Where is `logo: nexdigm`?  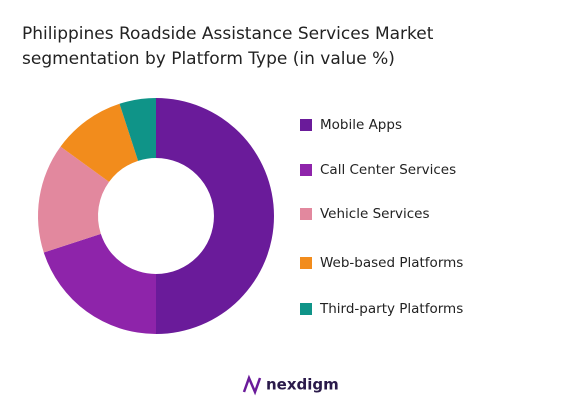 logo: nexdigm is located at coordinates (290, 385).